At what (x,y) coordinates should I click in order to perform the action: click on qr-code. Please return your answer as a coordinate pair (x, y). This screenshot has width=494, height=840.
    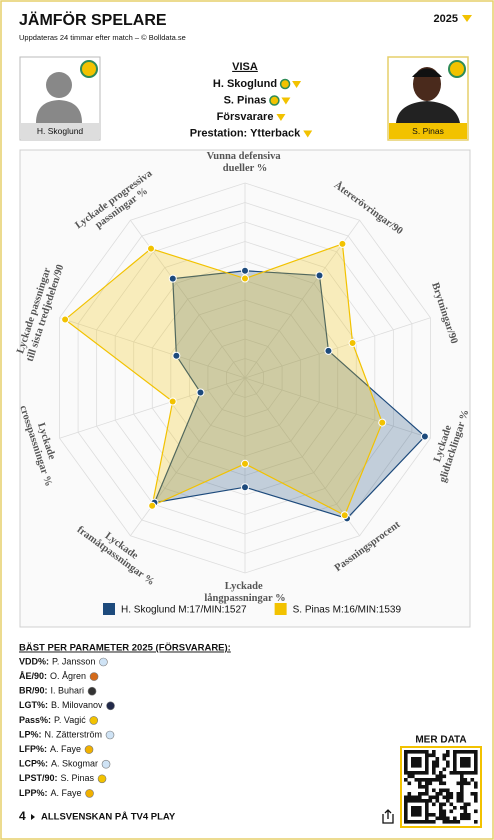
    Looking at the image, I should click on (441, 787).